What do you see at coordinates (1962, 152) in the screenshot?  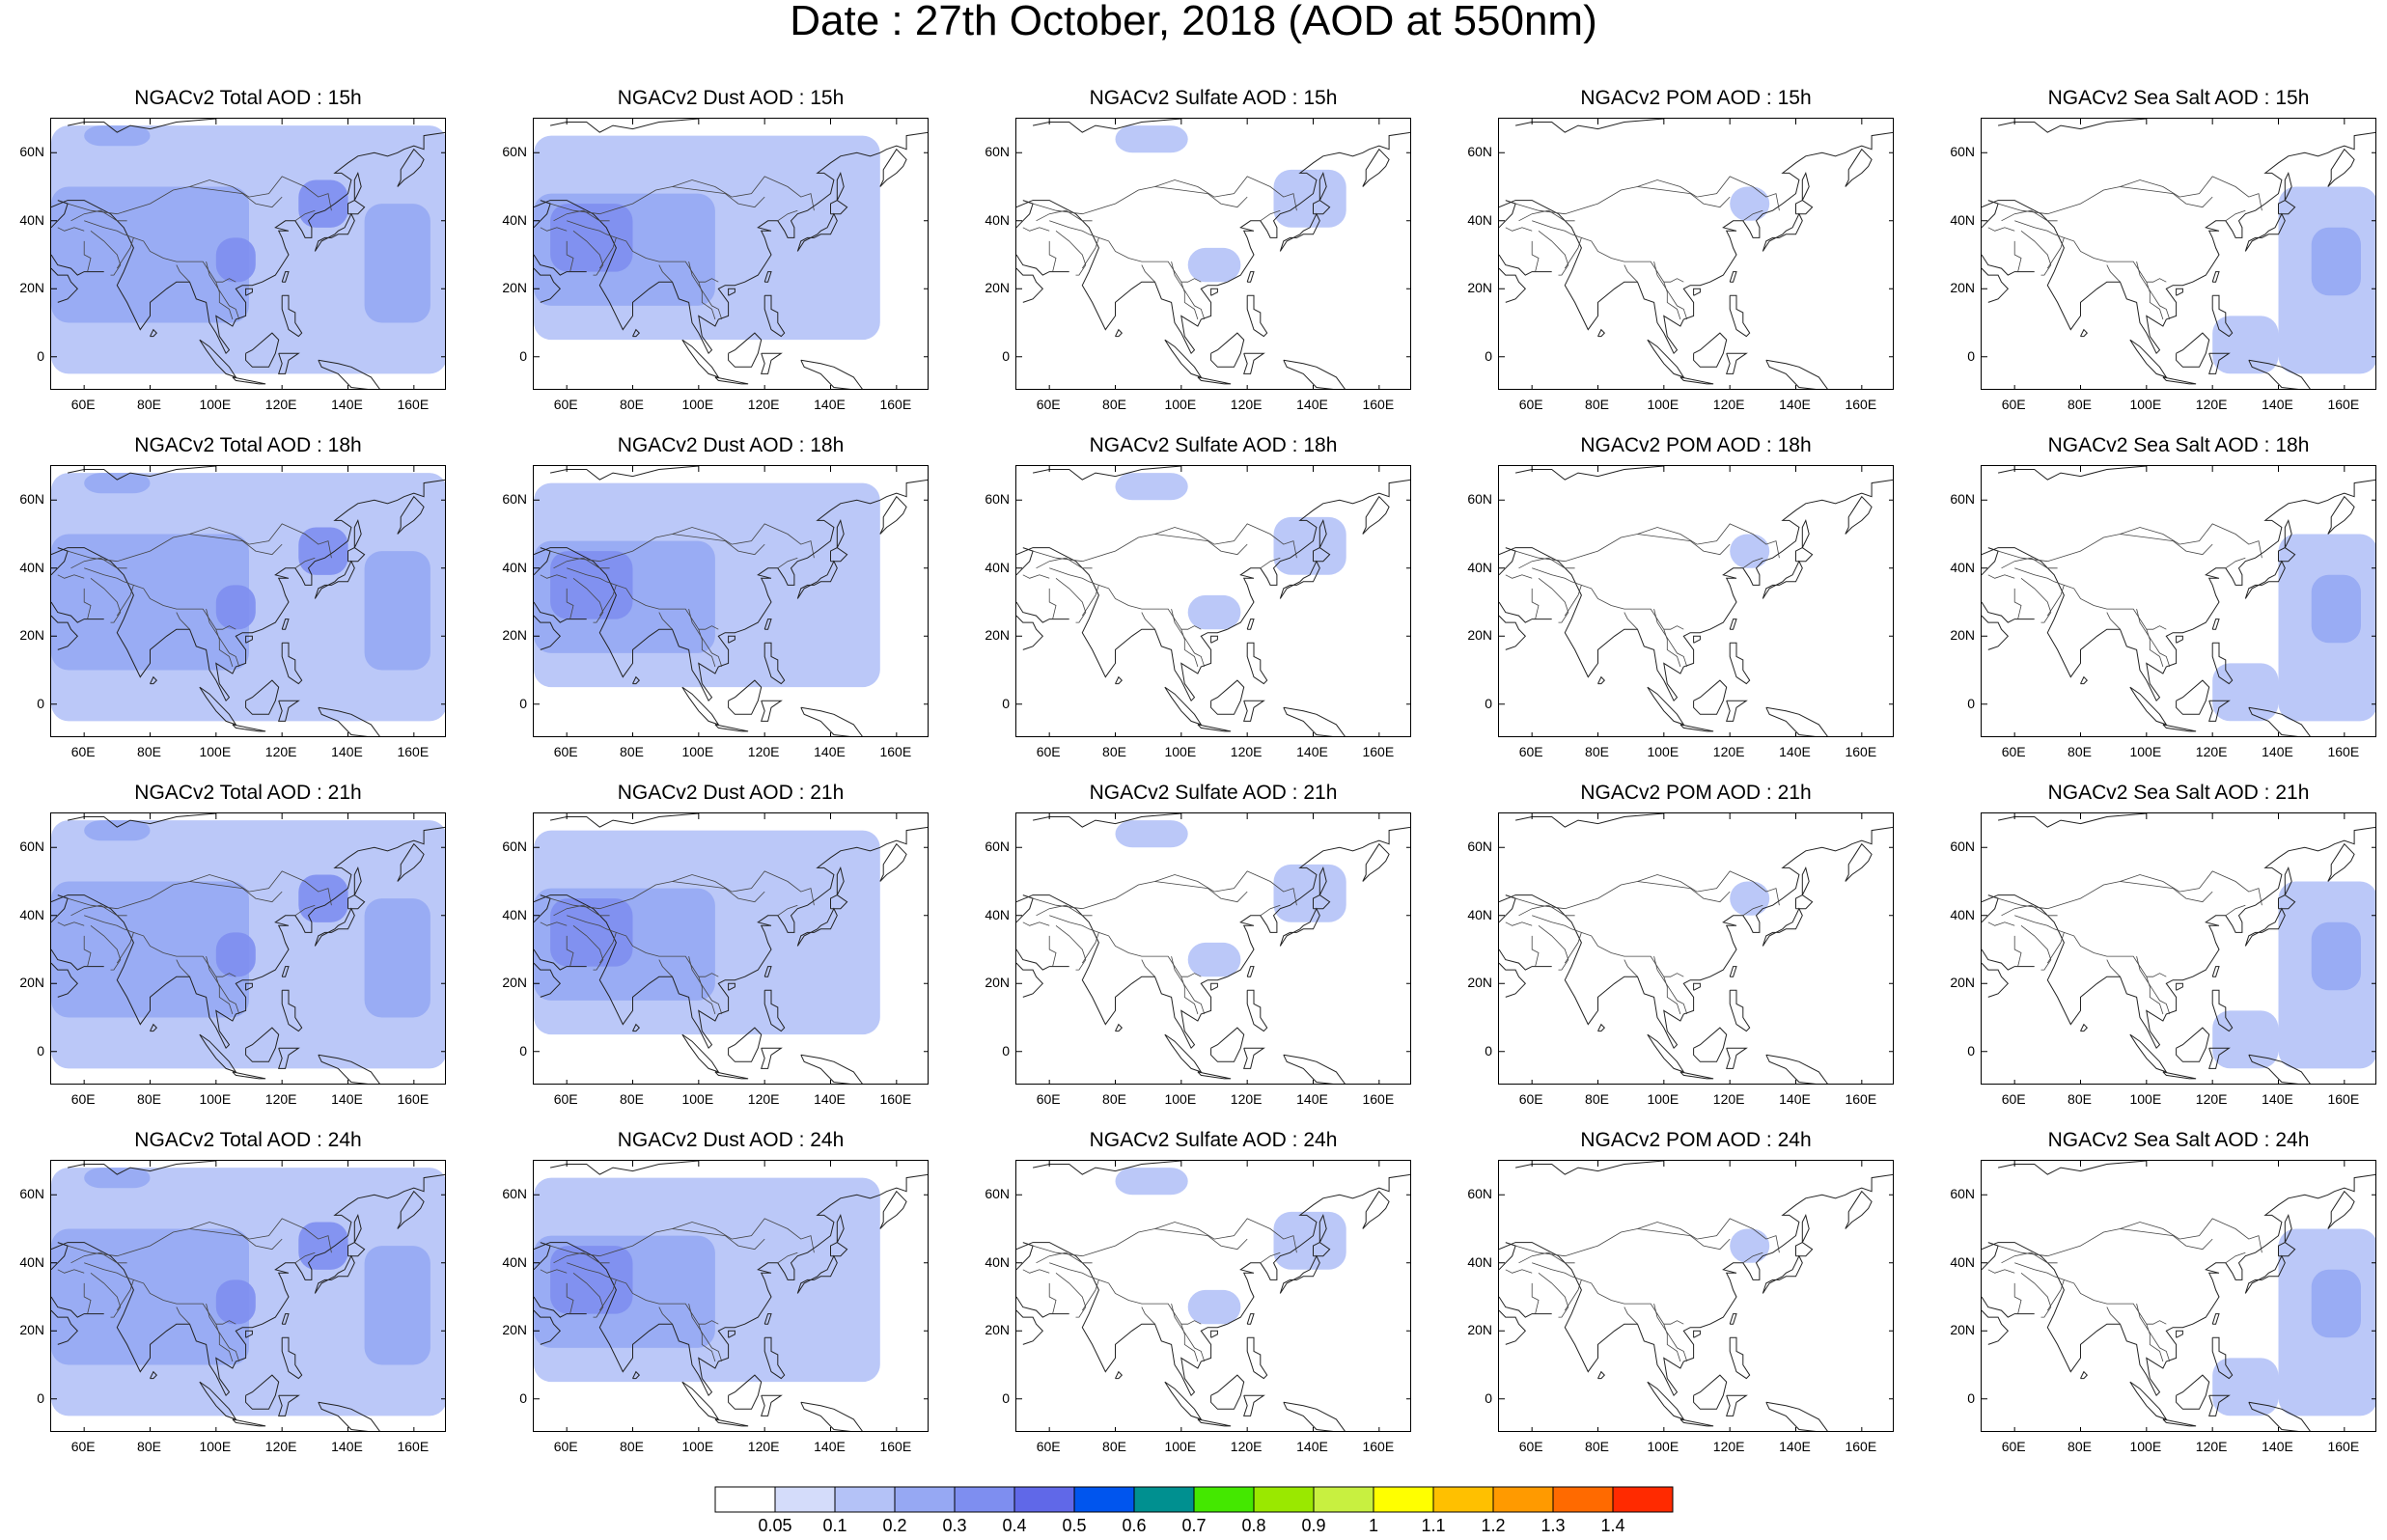 I see `lat-tick-label: 60N` at bounding box center [1962, 152].